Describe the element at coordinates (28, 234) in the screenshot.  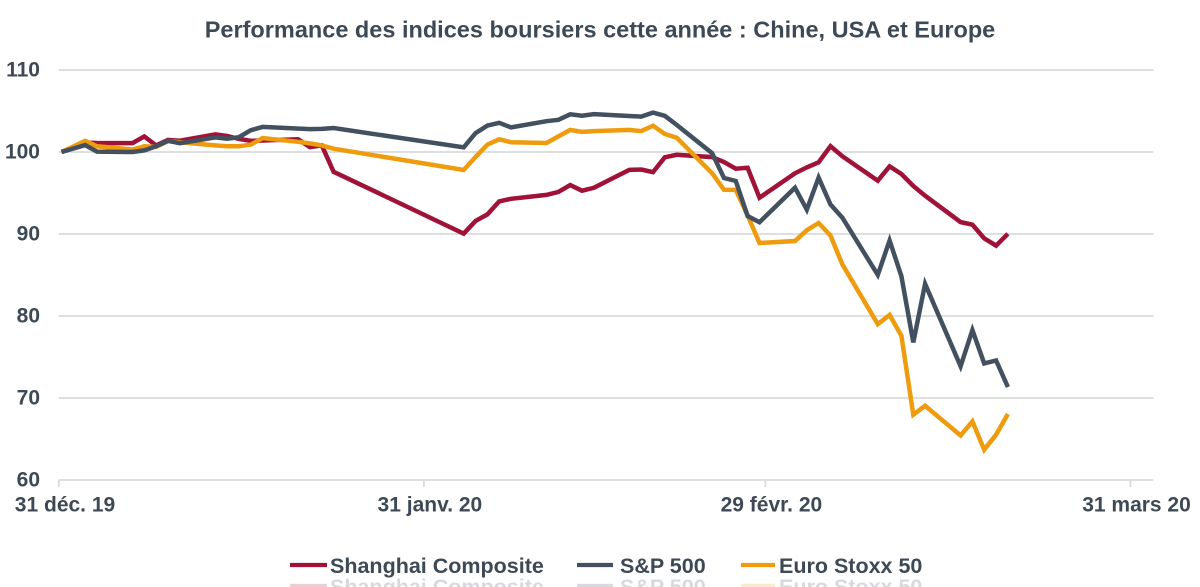
I see `svg-text: 90` at that location.